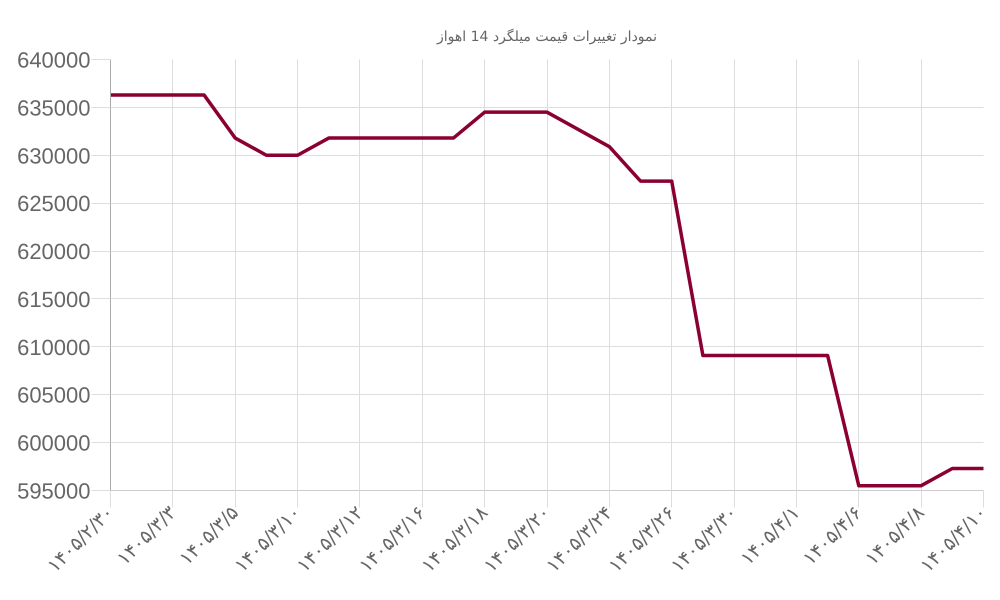 This screenshot has width=1000, height=600. What do you see at coordinates (54, 299) in the screenshot?
I see `y-tick-label: 615000` at bounding box center [54, 299].